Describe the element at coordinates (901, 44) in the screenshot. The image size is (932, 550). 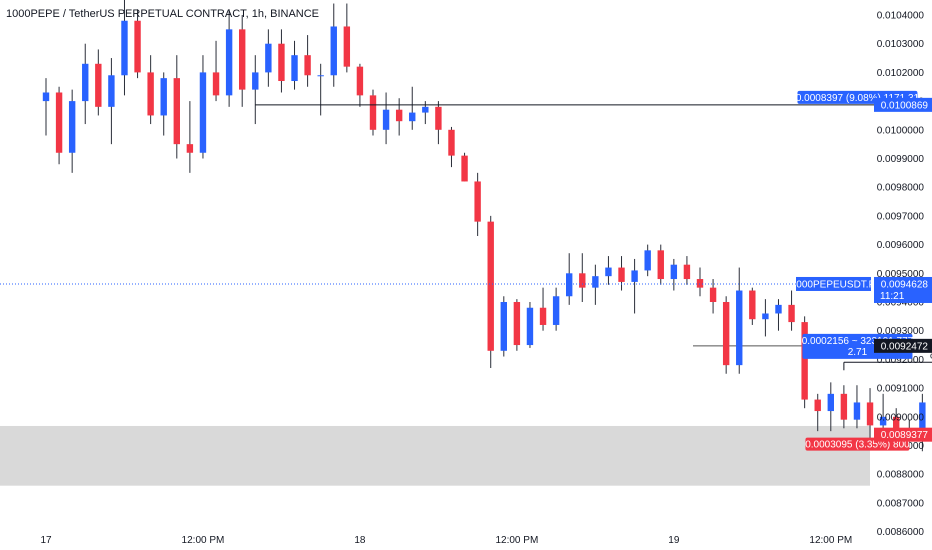
I see `price-tick-label: 0.0103000` at that location.